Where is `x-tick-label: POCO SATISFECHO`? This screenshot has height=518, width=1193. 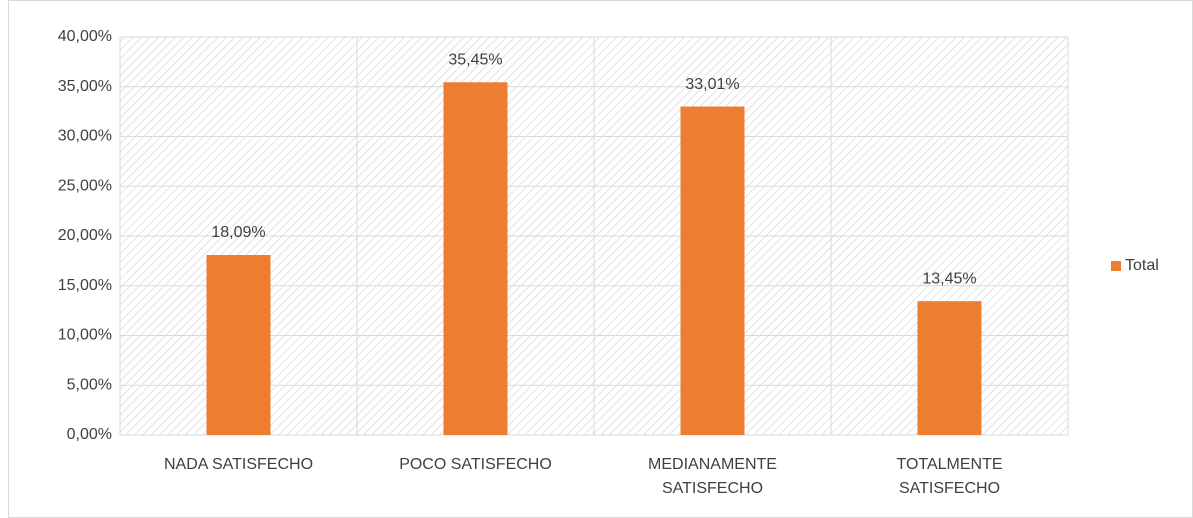
x-tick-label: POCO SATISFECHO is located at coordinates (475, 464).